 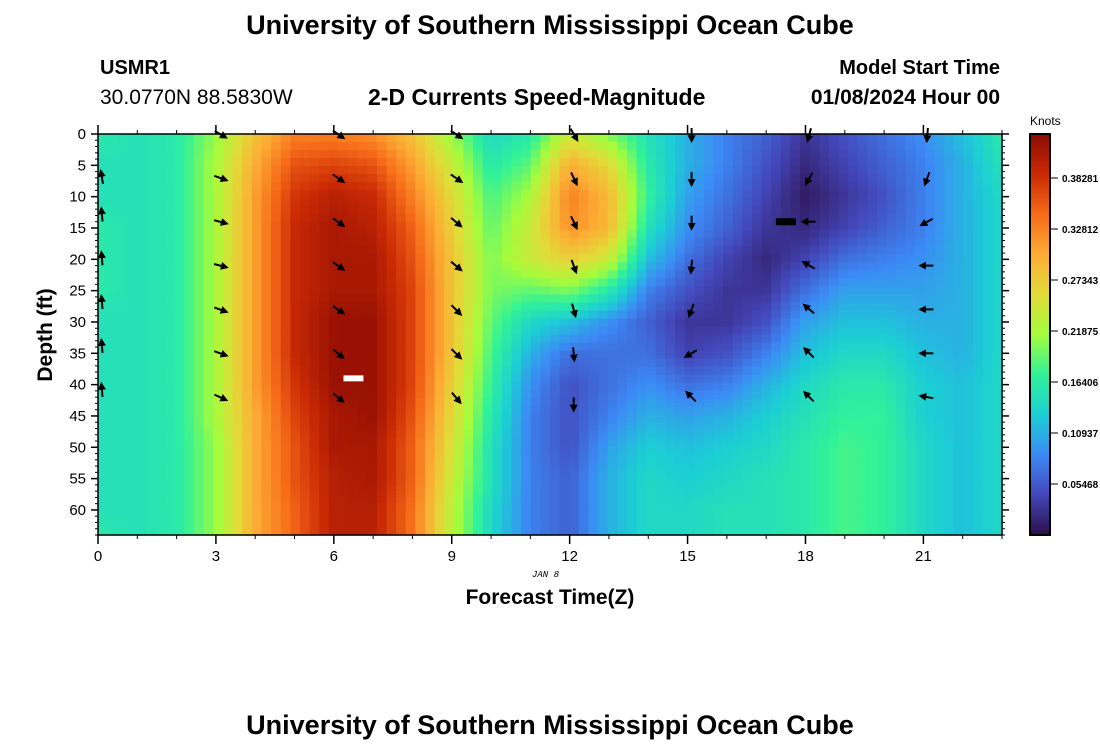 What do you see at coordinates (546, 575) in the screenshot?
I see `date-label: JAN 8` at bounding box center [546, 575].